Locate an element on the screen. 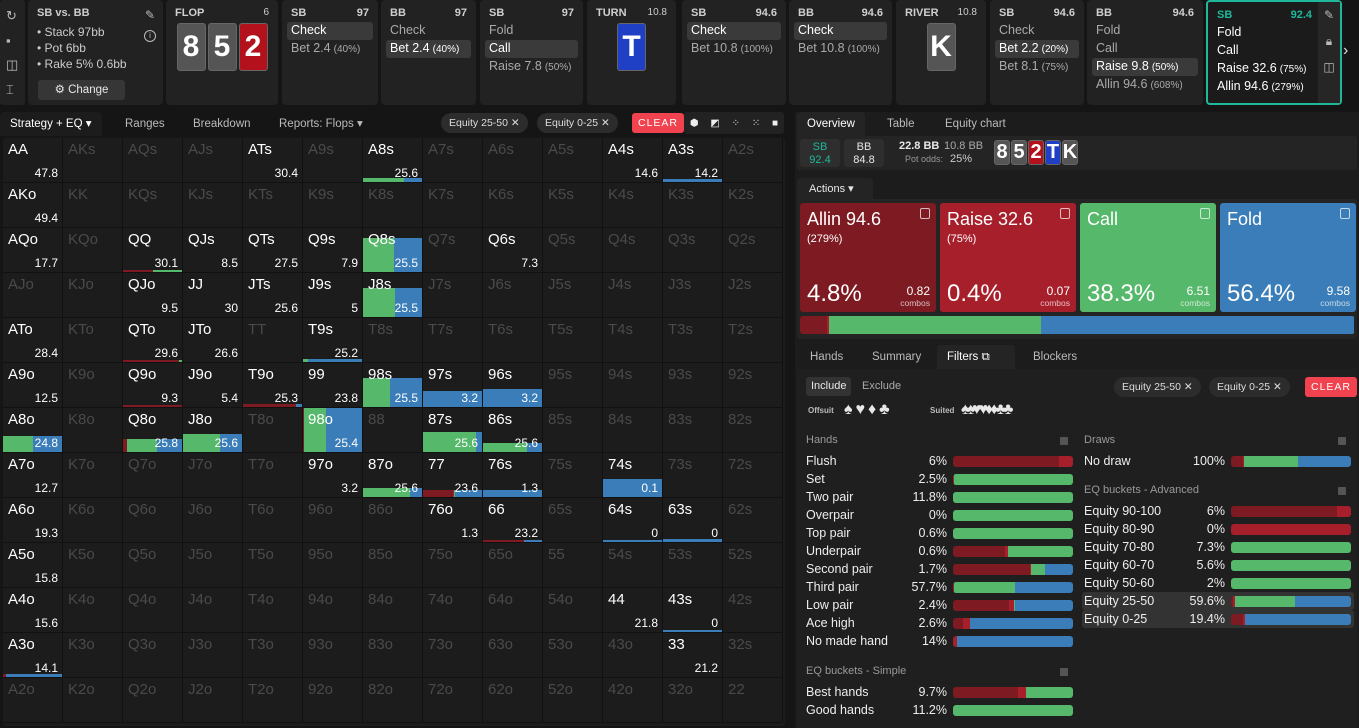 The width and height of the screenshot is (1359, 728). filter-row: Equity 90-100 6% is located at coordinates (1218, 511).